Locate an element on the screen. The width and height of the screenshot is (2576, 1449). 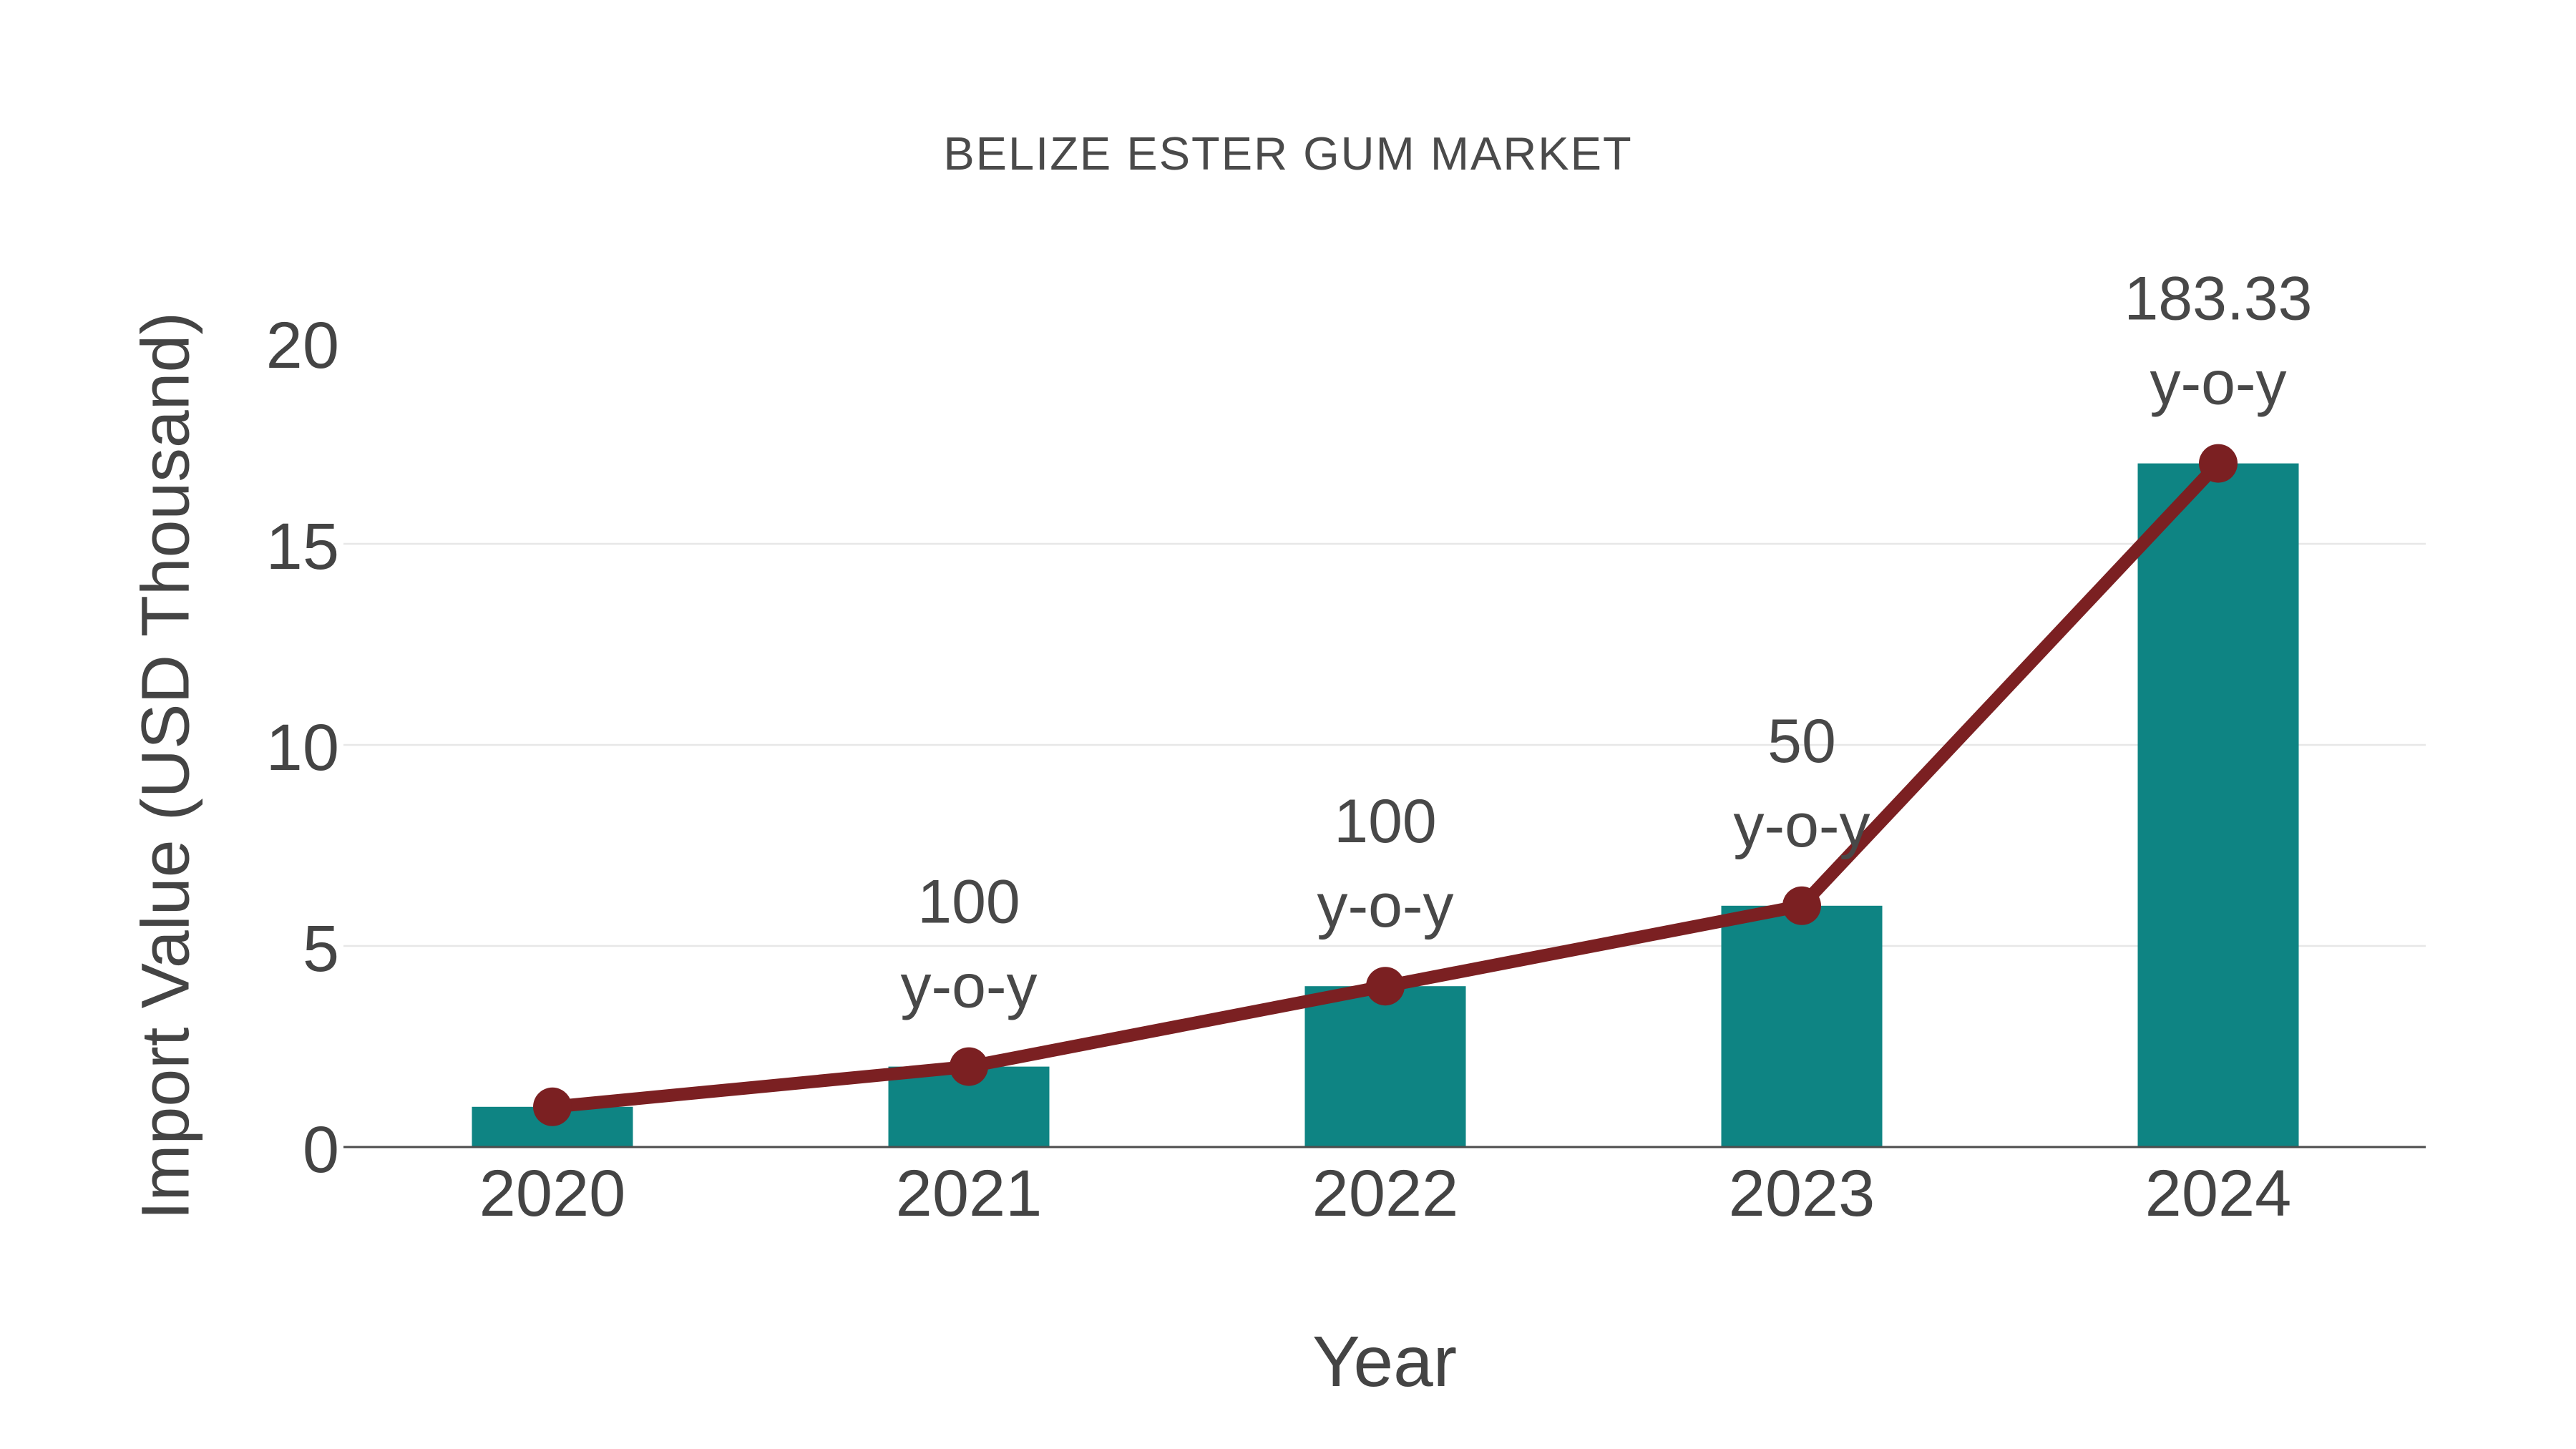
marker-2022 is located at coordinates (1385, 986).